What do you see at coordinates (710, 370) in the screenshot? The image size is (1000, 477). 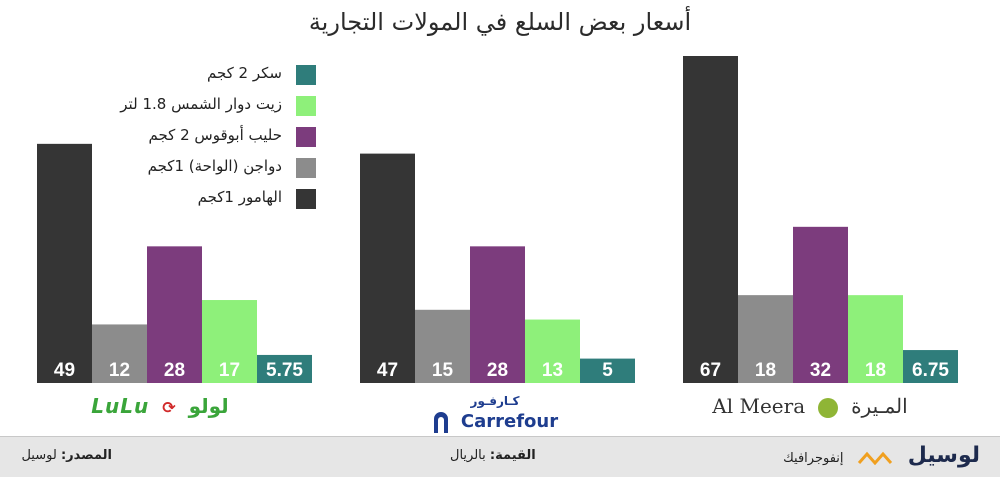 I see `bar-value-label: 67` at bounding box center [710, 370].